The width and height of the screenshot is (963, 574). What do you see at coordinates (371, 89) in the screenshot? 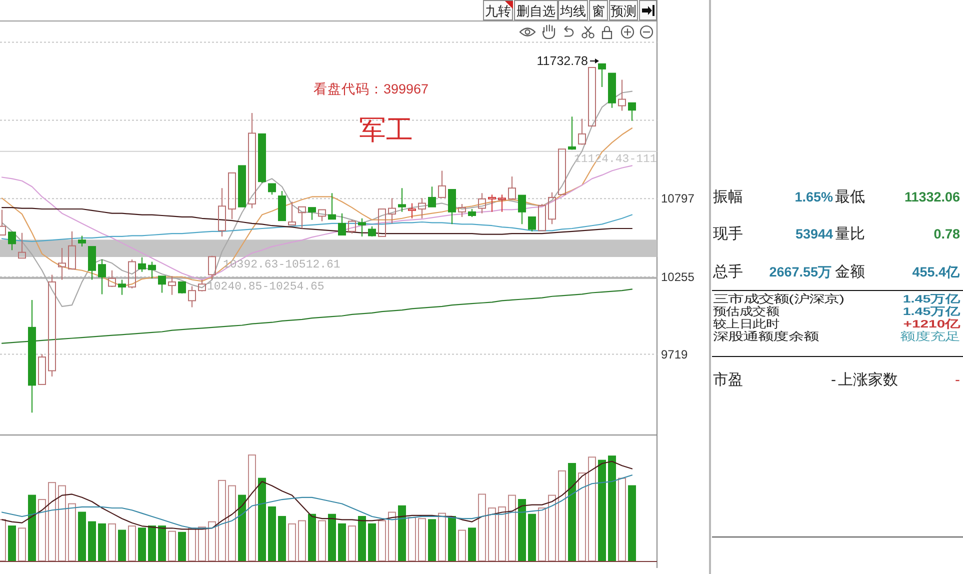
I see `text: 看盘代码：399967` at bounding box center [371, 89].